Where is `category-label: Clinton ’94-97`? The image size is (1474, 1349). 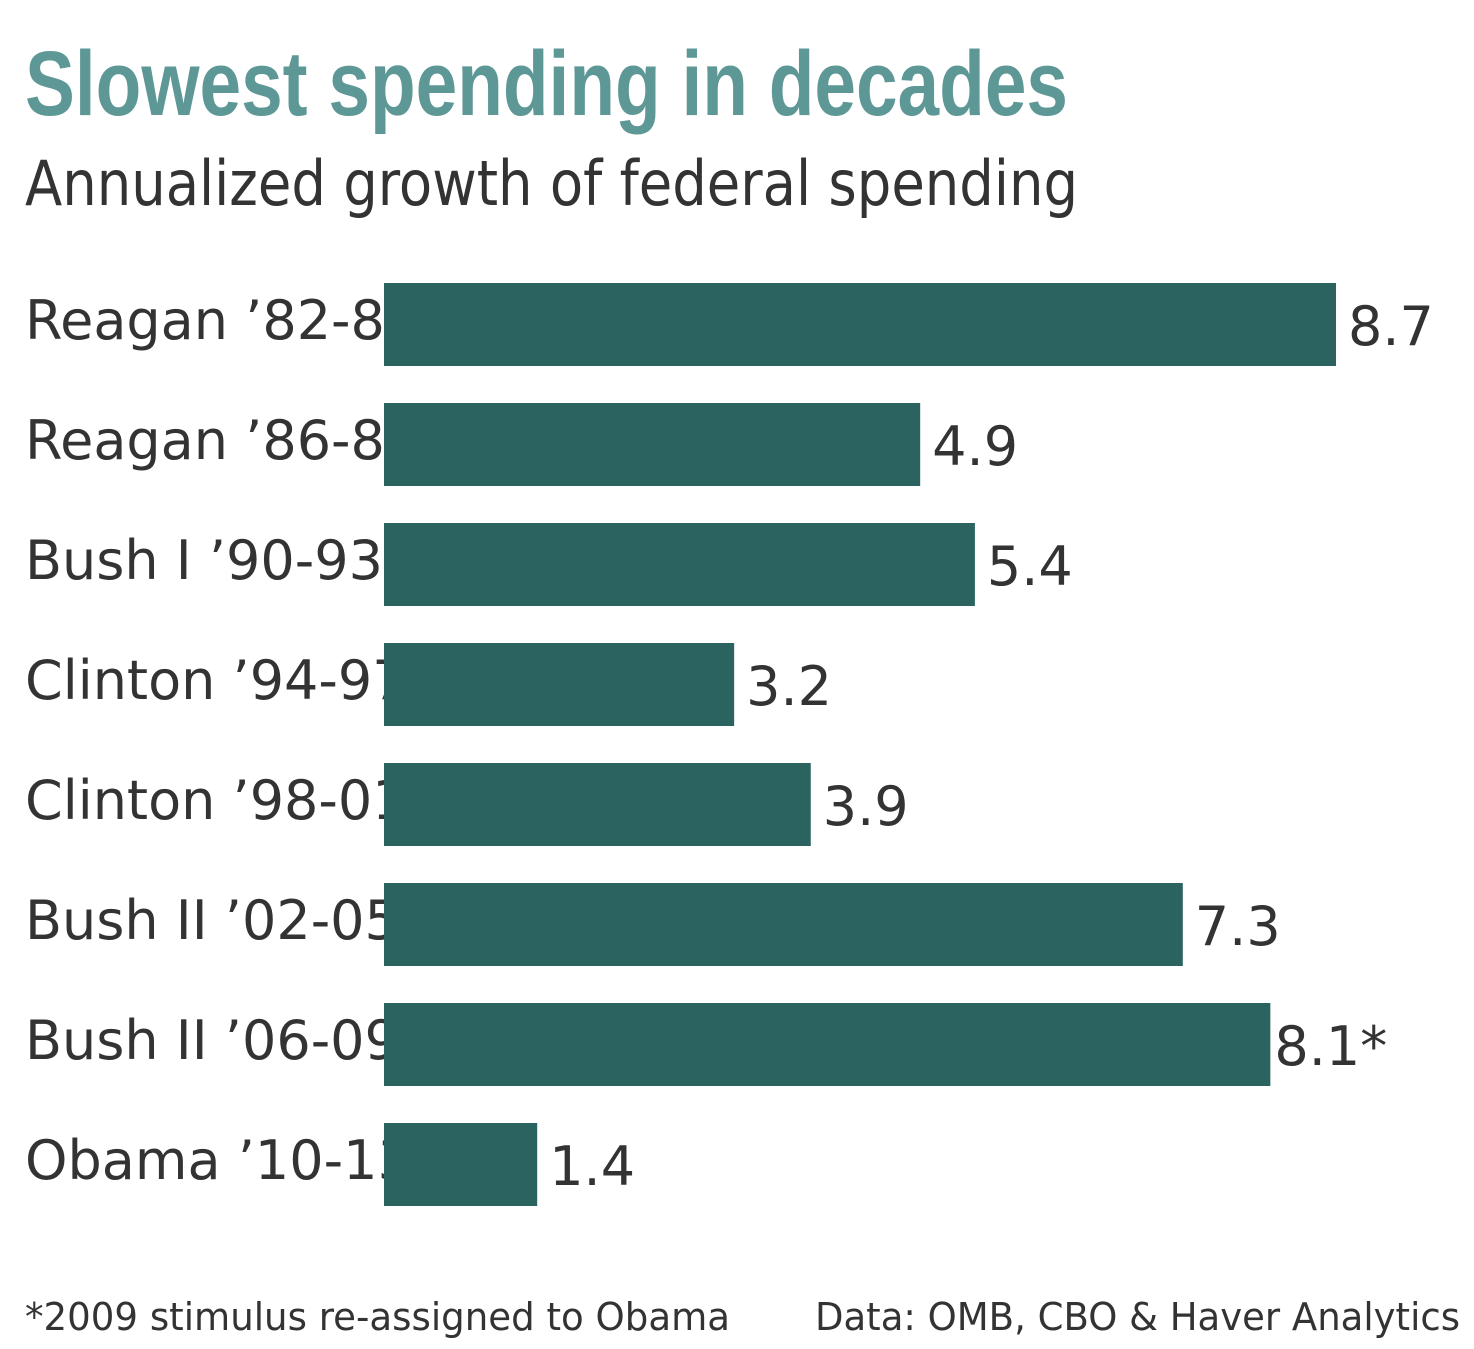
category-label: Clinton ’94-97 is located at coordinates (216, 680).